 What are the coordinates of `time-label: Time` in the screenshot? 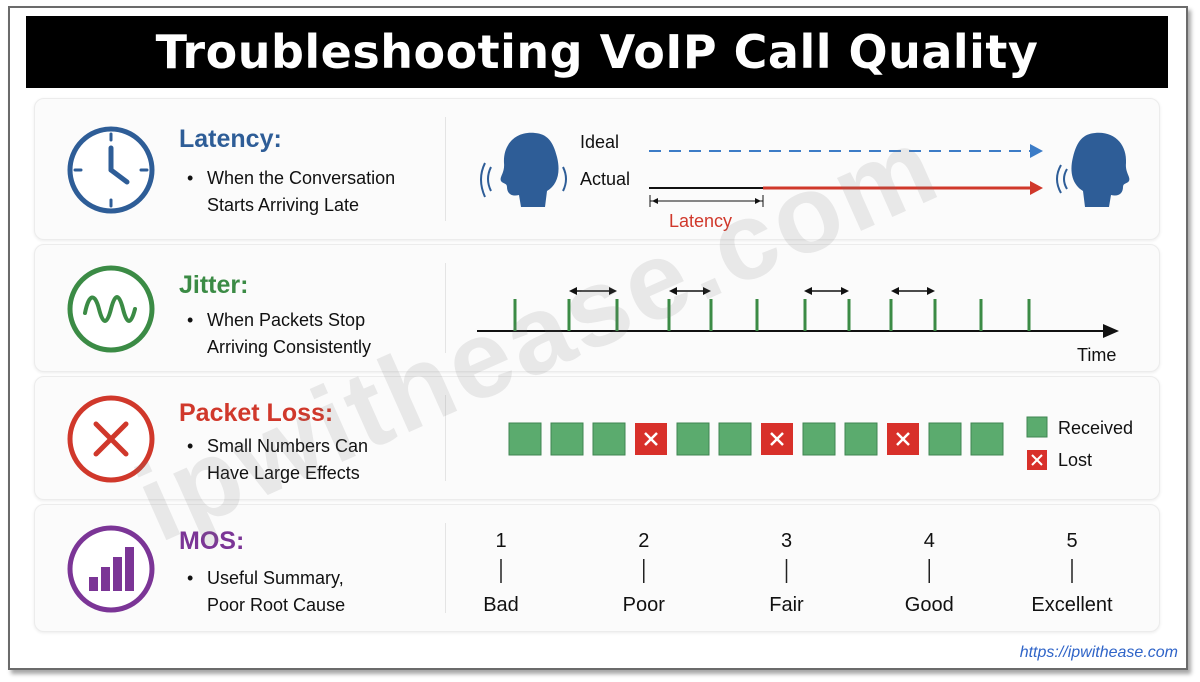 It's located at (1096, 355).